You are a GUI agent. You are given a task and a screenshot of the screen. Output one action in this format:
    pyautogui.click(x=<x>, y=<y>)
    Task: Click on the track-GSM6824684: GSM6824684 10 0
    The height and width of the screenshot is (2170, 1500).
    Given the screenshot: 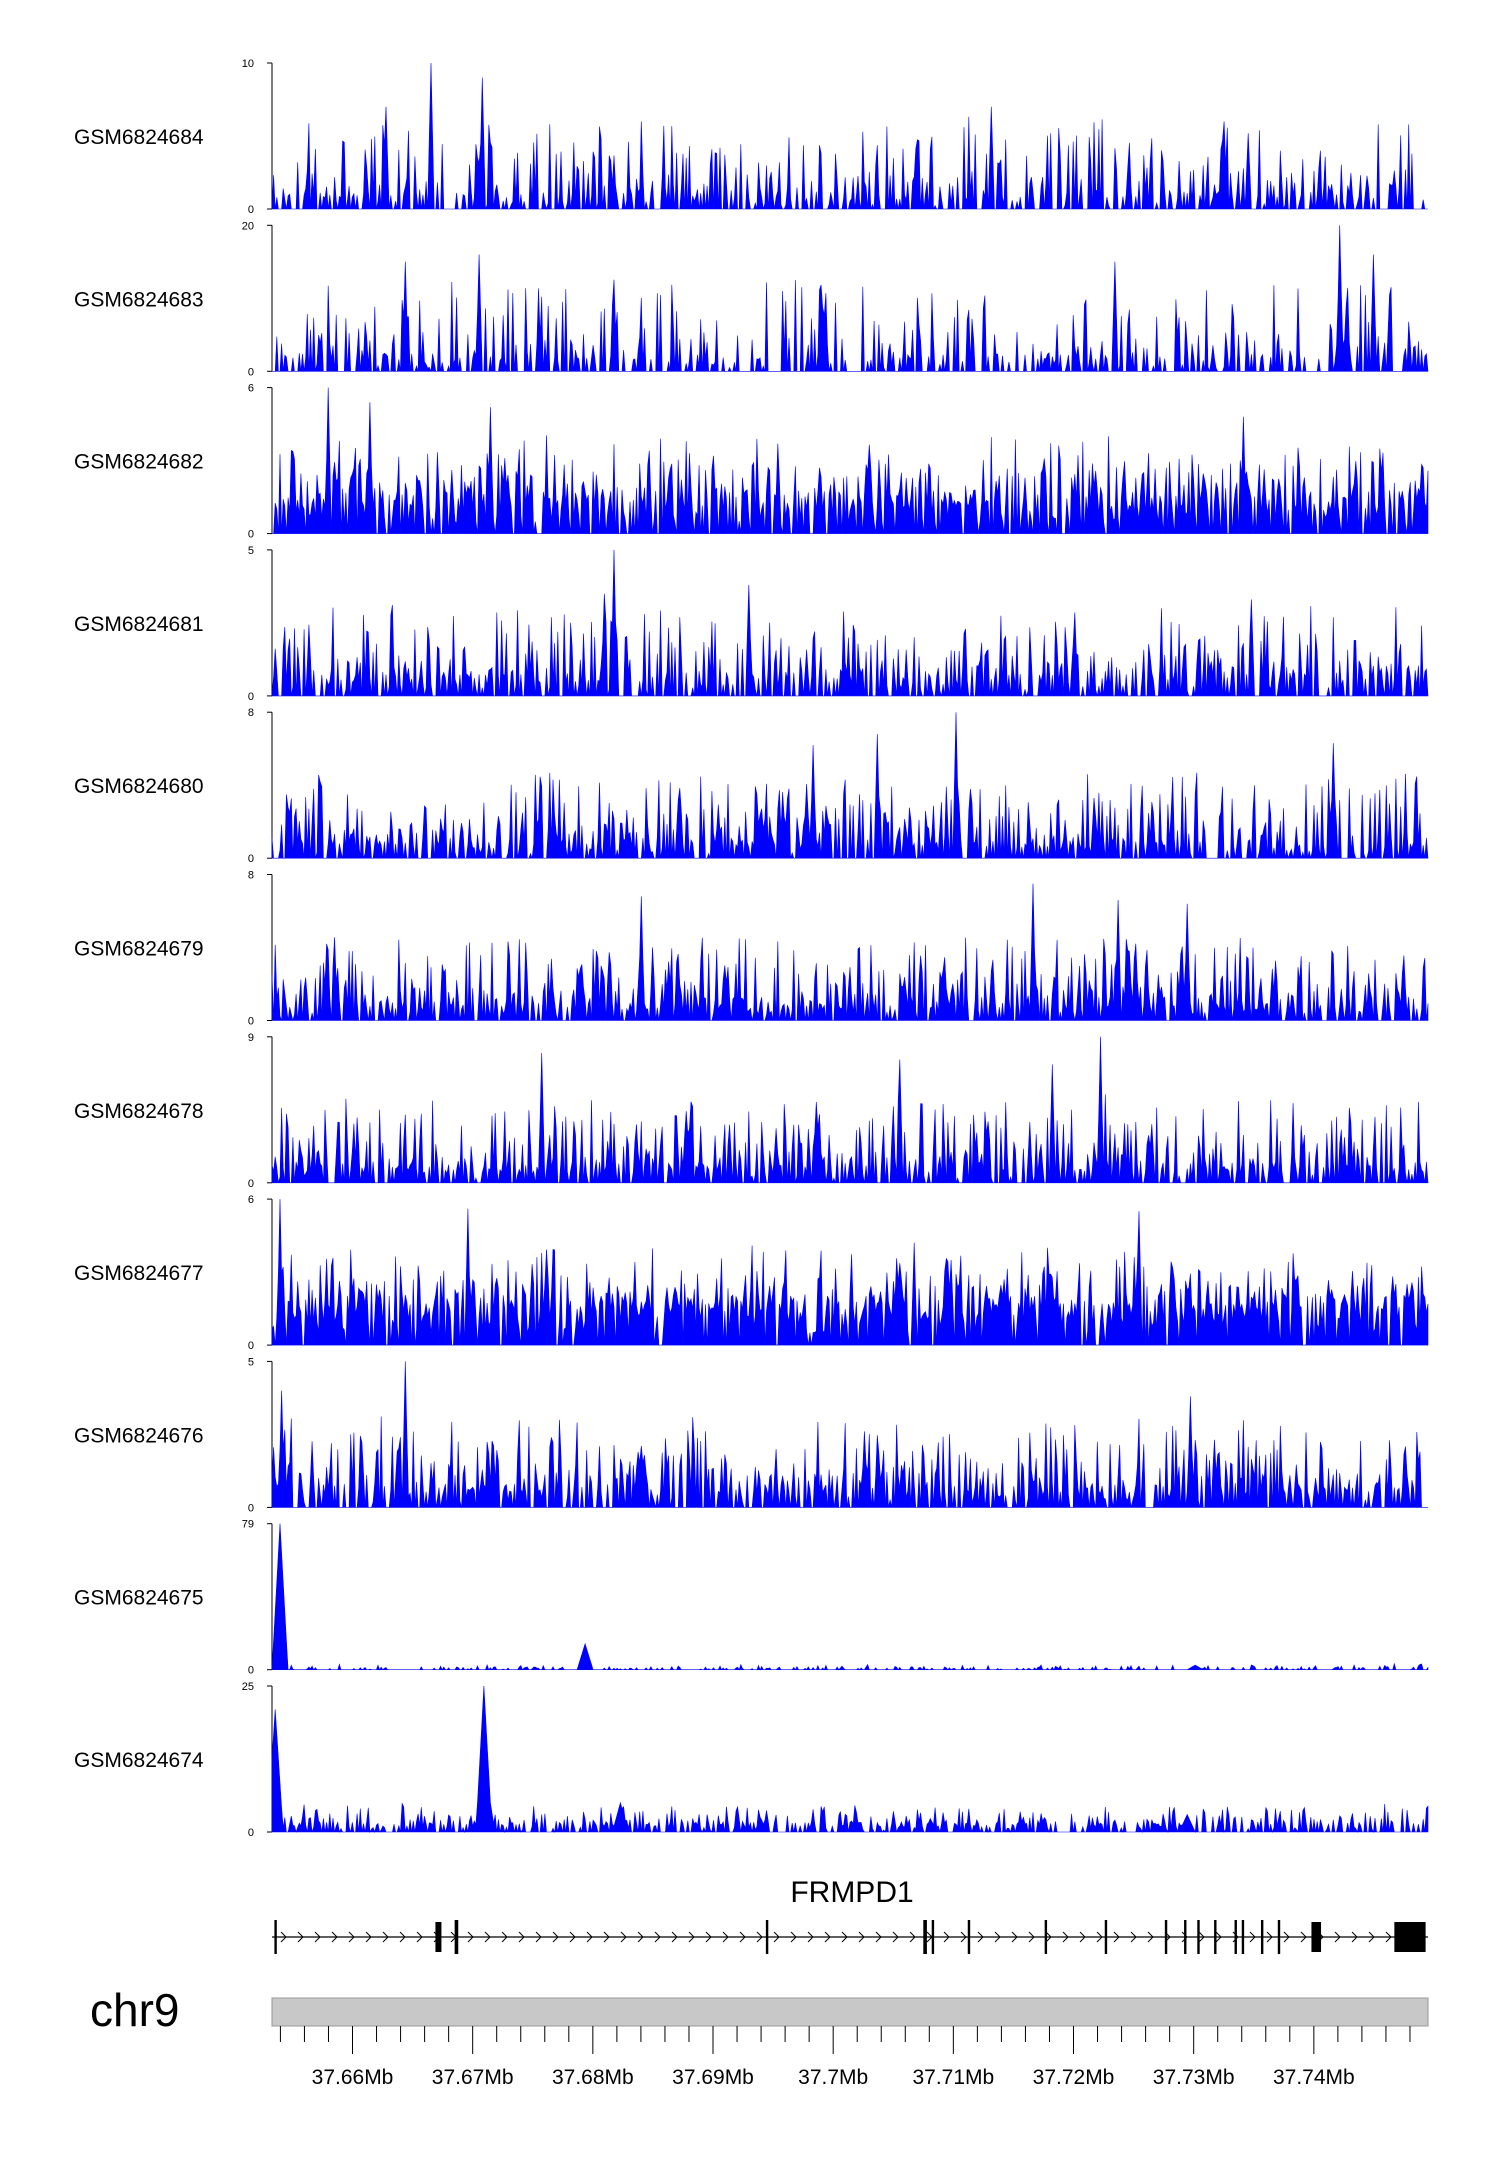 What is the action you would take?
    pyautogui.click(x=751, y=137)
    